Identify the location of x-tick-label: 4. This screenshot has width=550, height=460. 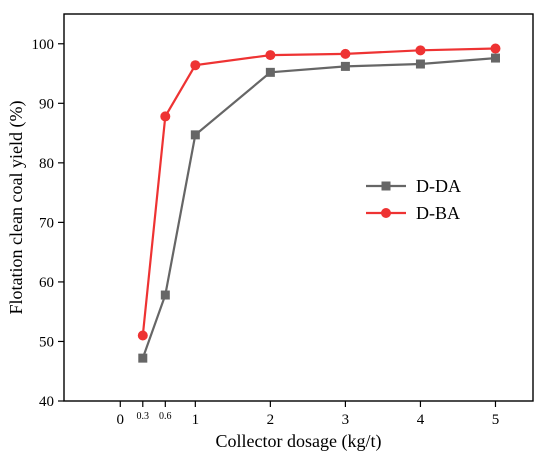
(421, 420).